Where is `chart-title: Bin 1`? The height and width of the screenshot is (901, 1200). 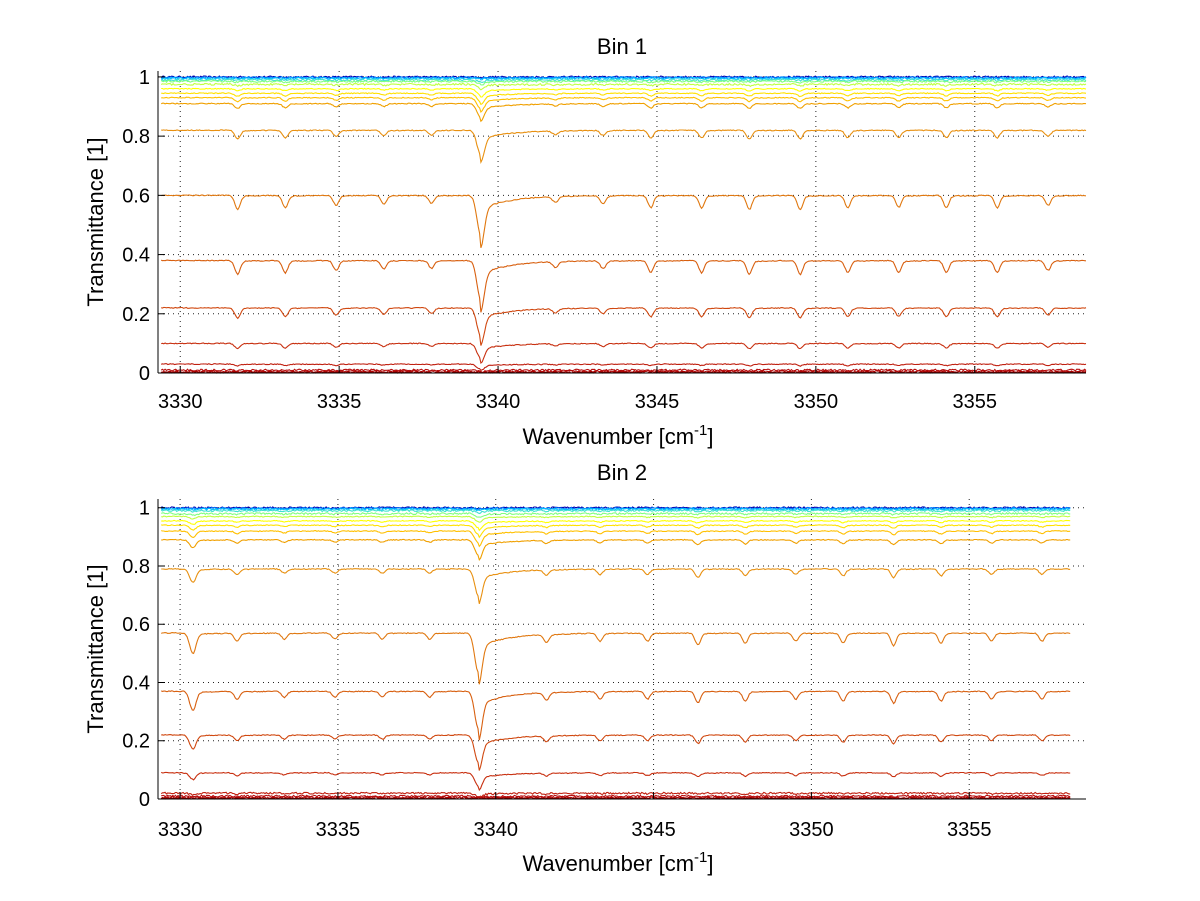 chart-title: Bin 1 is located at coordinates (622, 46).